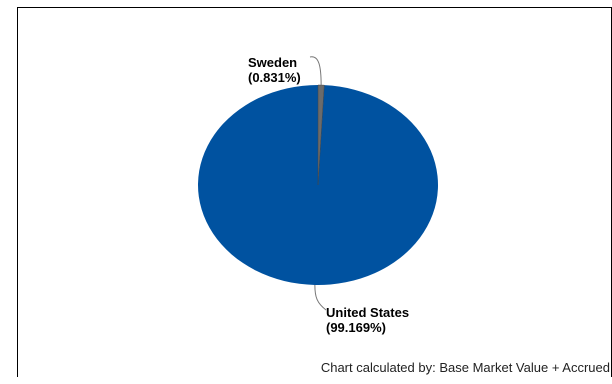 The width and height of the screenshot is (612, 384). Describe the element at coordinates (274, 77) in the screenshot. I see `label-sweden-value: (0.831%)` at that location.